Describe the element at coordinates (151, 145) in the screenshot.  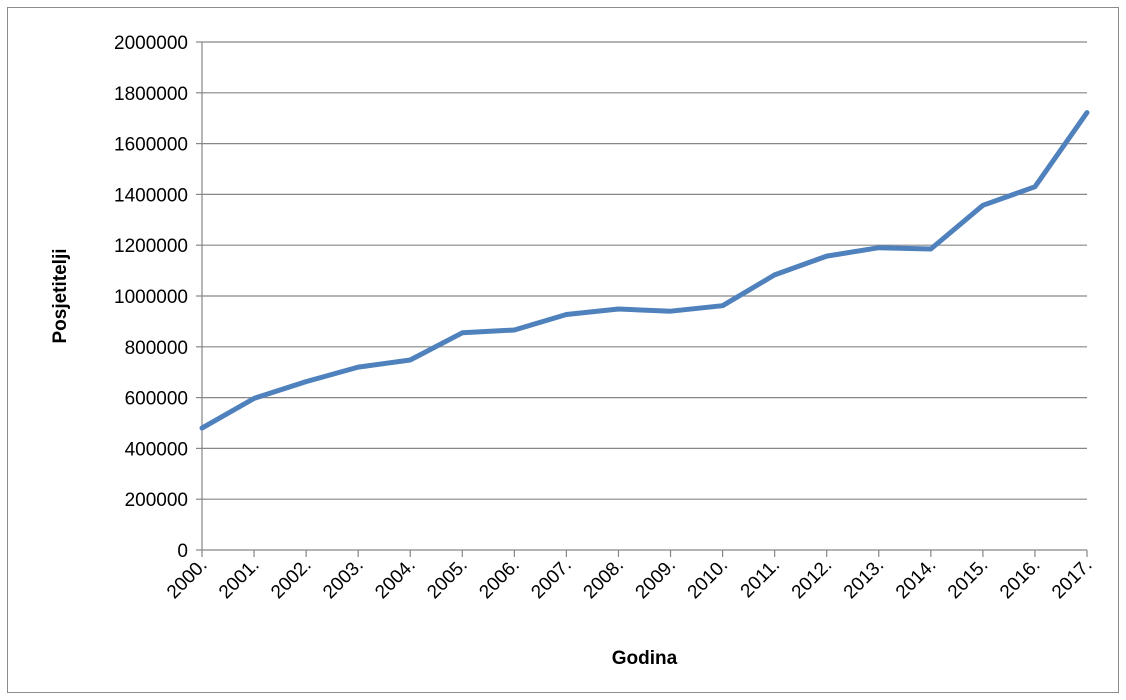
I see `y-tick-label: 1600000` at that location.